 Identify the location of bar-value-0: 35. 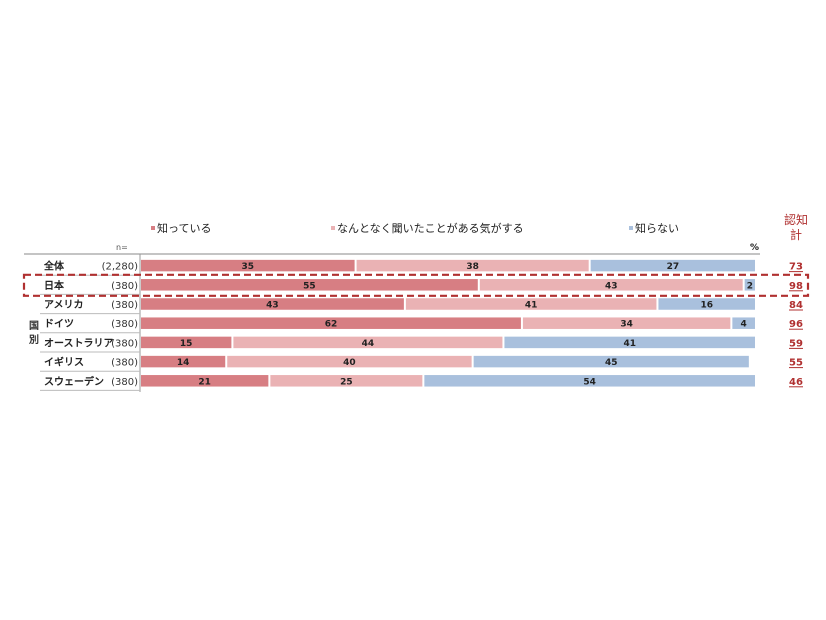
(248, 267).